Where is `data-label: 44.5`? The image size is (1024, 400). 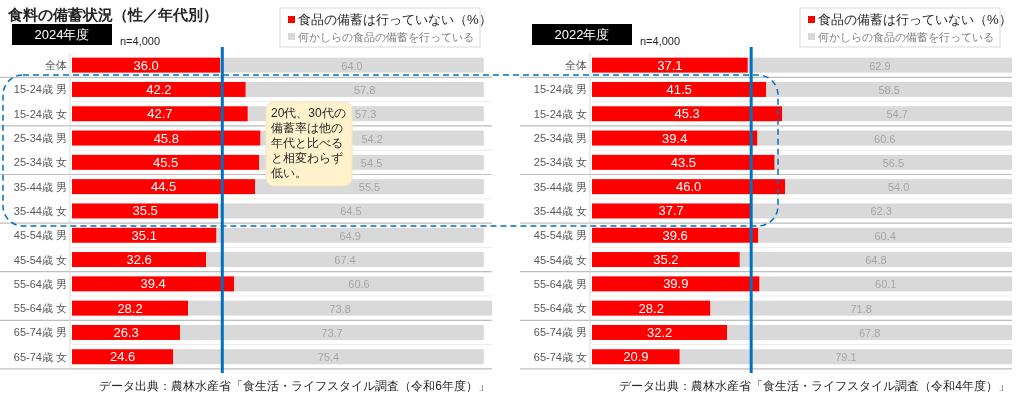
data-label: 44.5 is located at coordinates (163, 187).